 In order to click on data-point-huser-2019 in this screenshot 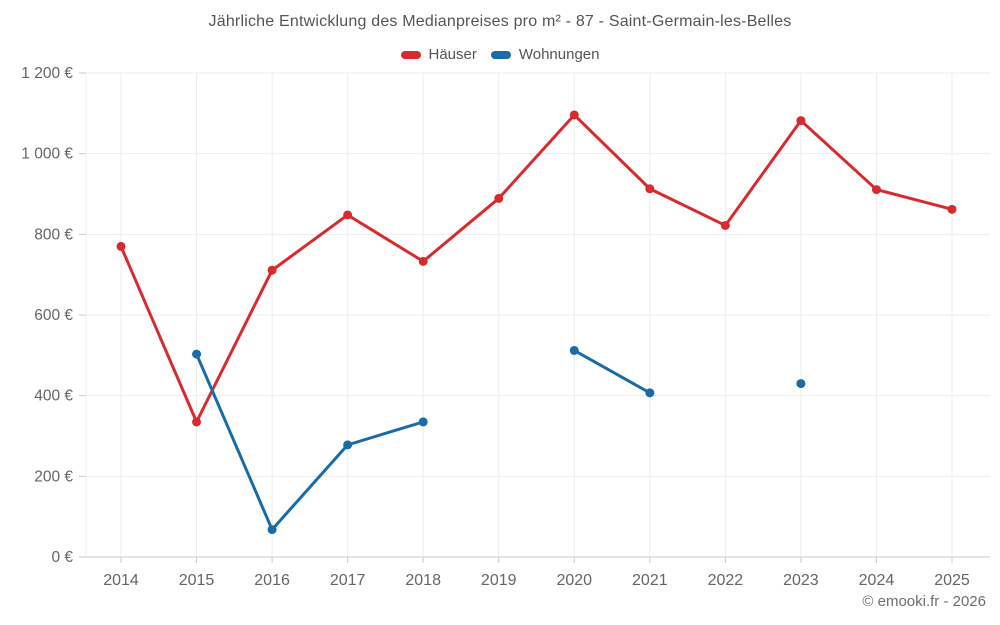, I will do `click(499, 198)`.